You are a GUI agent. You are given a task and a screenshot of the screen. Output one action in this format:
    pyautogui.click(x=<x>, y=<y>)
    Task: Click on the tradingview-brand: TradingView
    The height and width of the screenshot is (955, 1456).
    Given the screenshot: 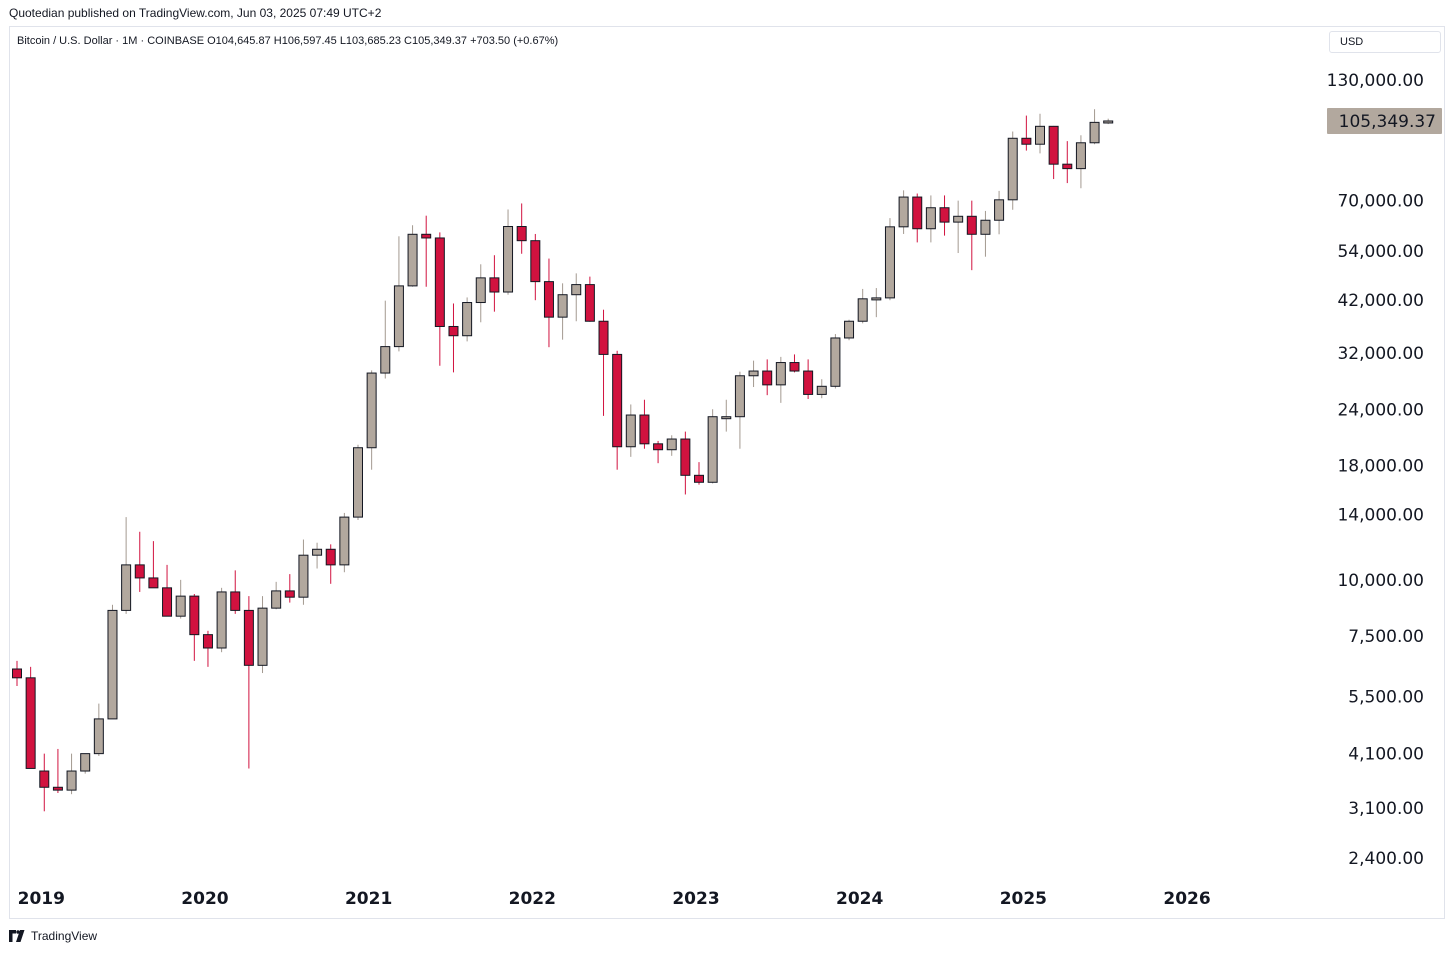 What is the action you would take?
    pyautogui.click(x=53, y=936)
    